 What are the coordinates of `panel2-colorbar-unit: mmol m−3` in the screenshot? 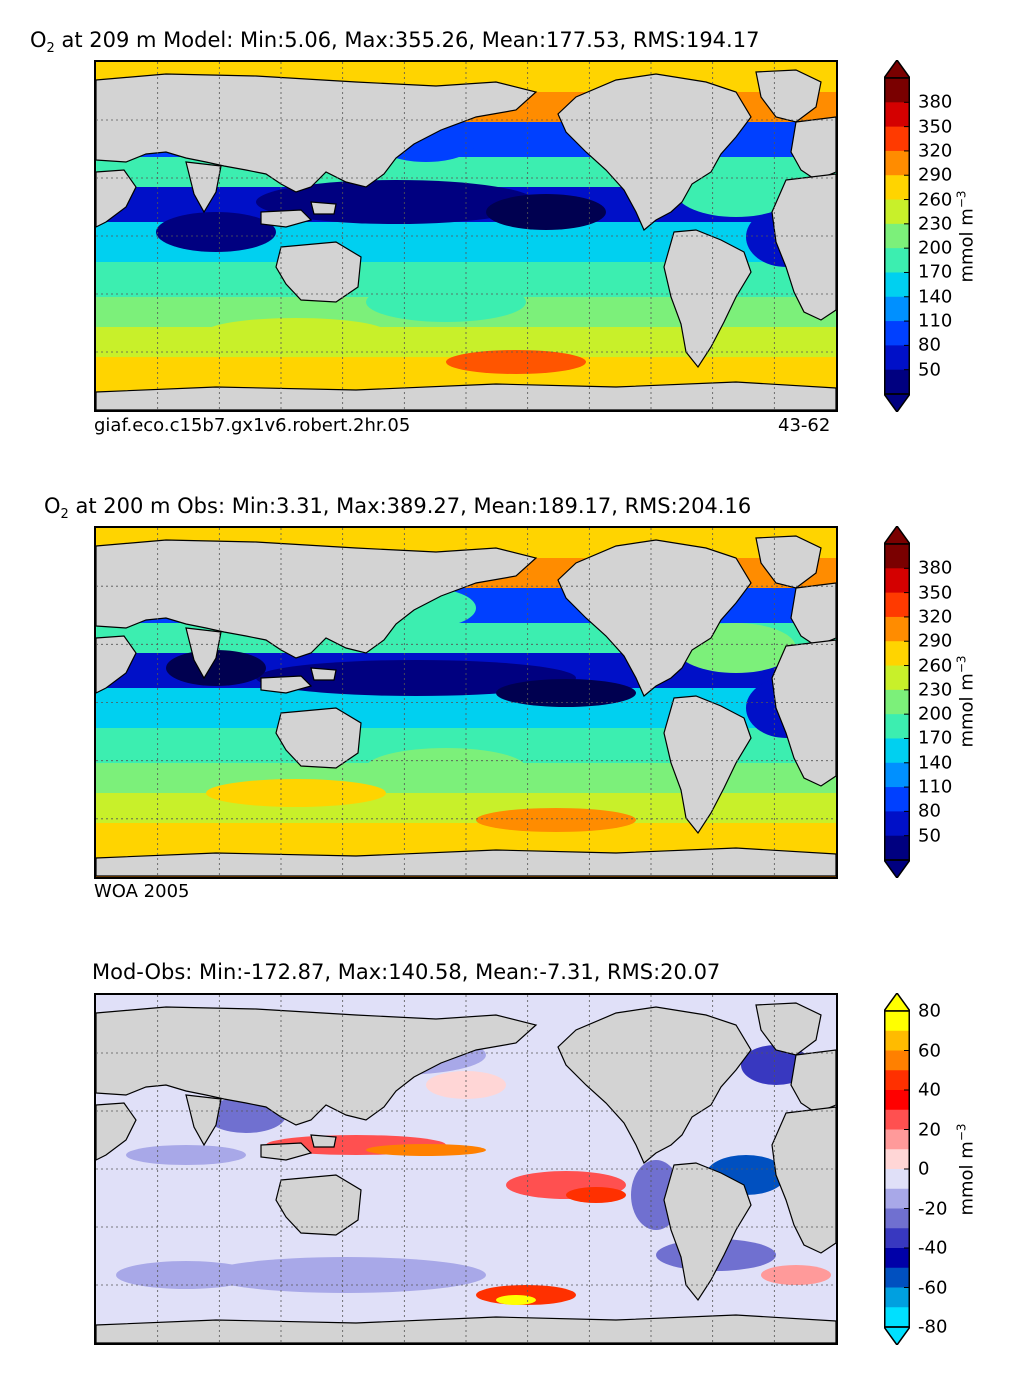 It's located at (966, 701).